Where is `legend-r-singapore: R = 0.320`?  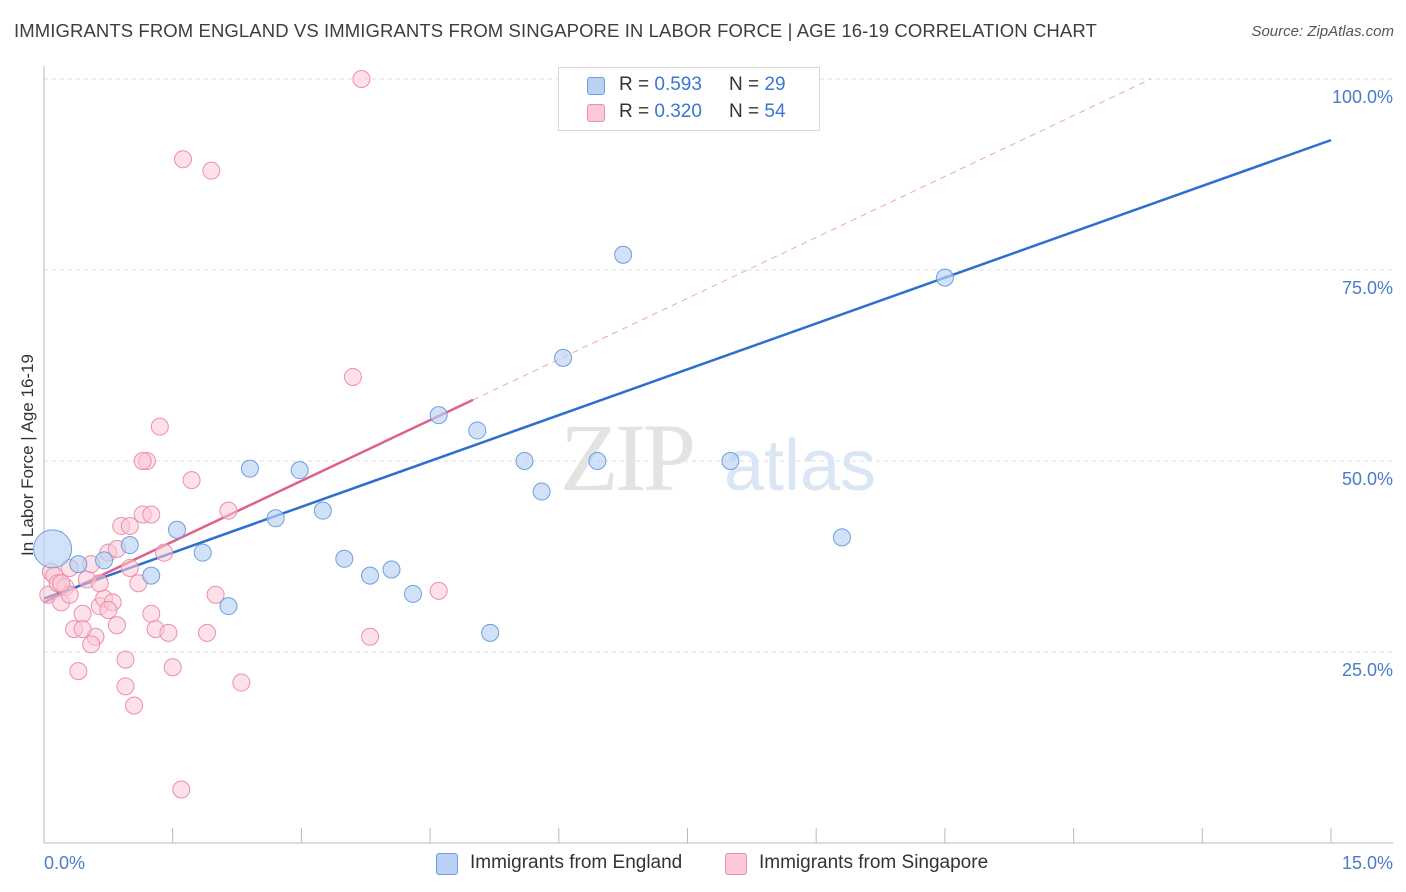
legend-r-singapore: R = 0.320 is located at coordinates (660, 111).